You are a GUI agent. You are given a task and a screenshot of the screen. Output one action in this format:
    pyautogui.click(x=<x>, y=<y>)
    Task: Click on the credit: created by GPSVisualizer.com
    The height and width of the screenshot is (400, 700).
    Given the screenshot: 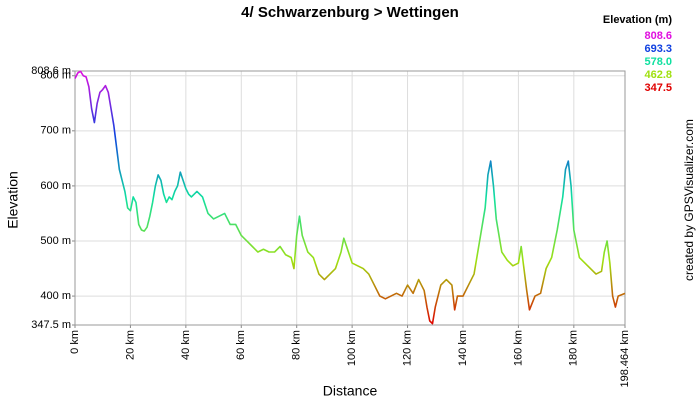 What is the action you would take?
    pyautogui.click(x=689, y=200)
    